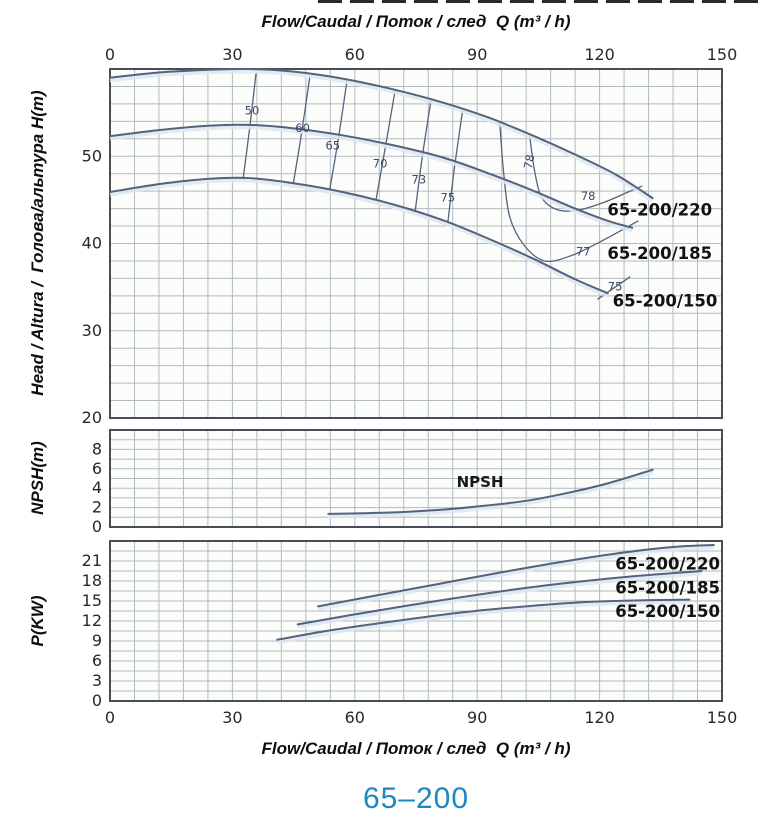  Describe the element at coordinates (477, 54) in the screenshot. I see `xtick-top: 90` at that location.